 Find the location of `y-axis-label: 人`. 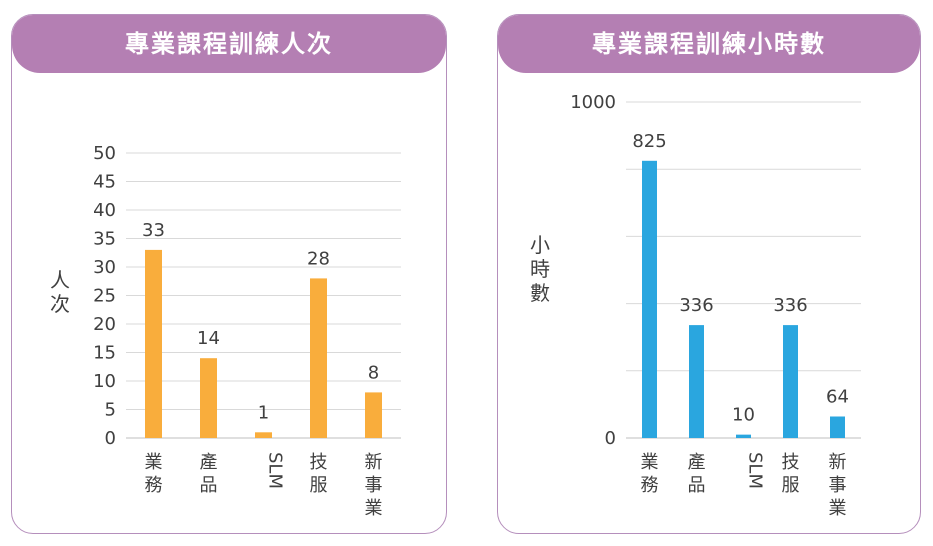

y-axis-label: 人 is located at coordinates (60, 280).